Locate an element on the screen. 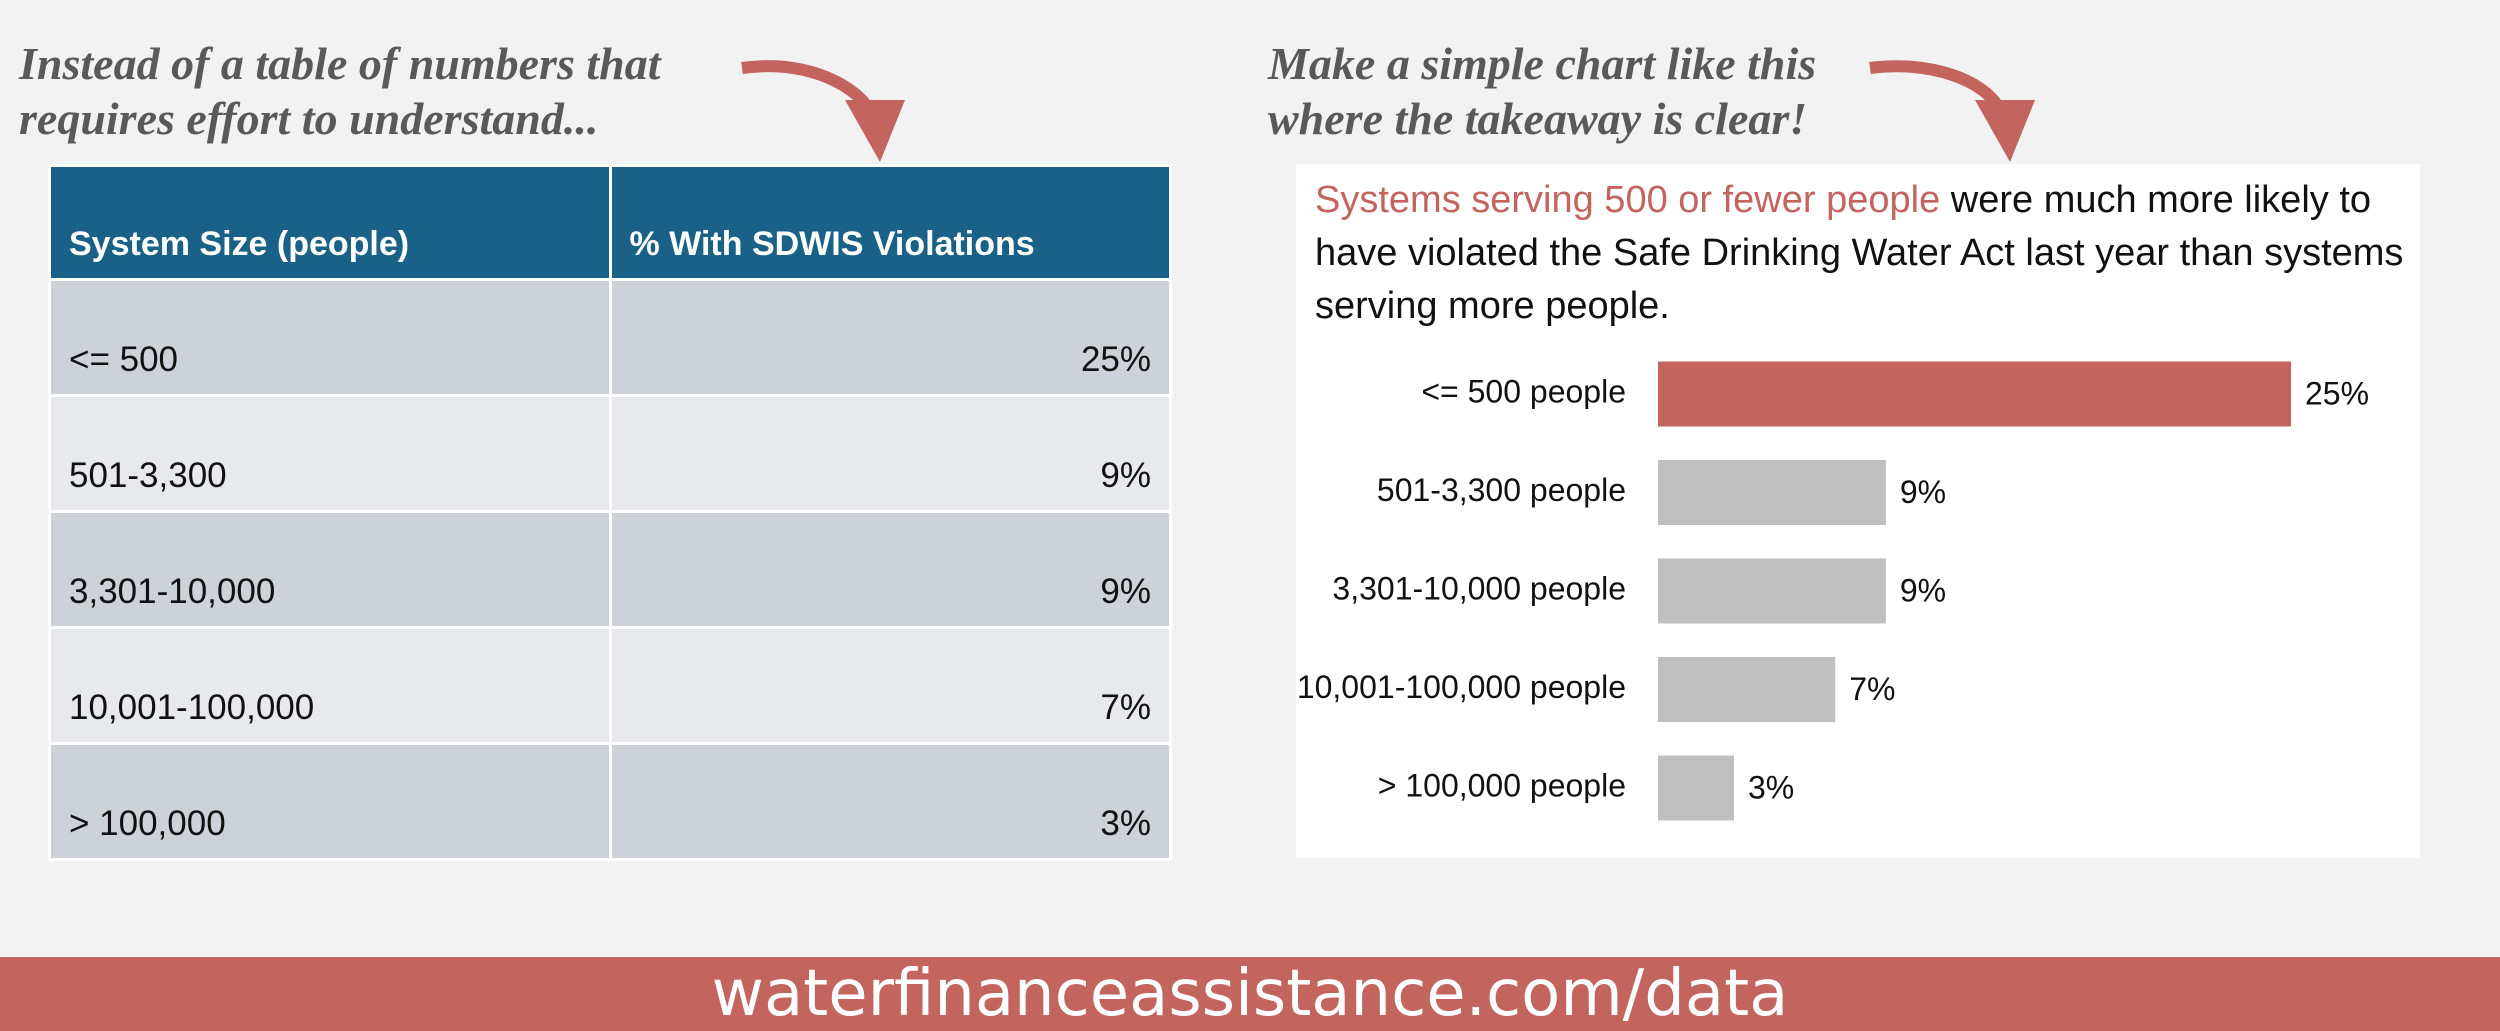  table-cell: > 100,000 is located at coordinates (330, 801).